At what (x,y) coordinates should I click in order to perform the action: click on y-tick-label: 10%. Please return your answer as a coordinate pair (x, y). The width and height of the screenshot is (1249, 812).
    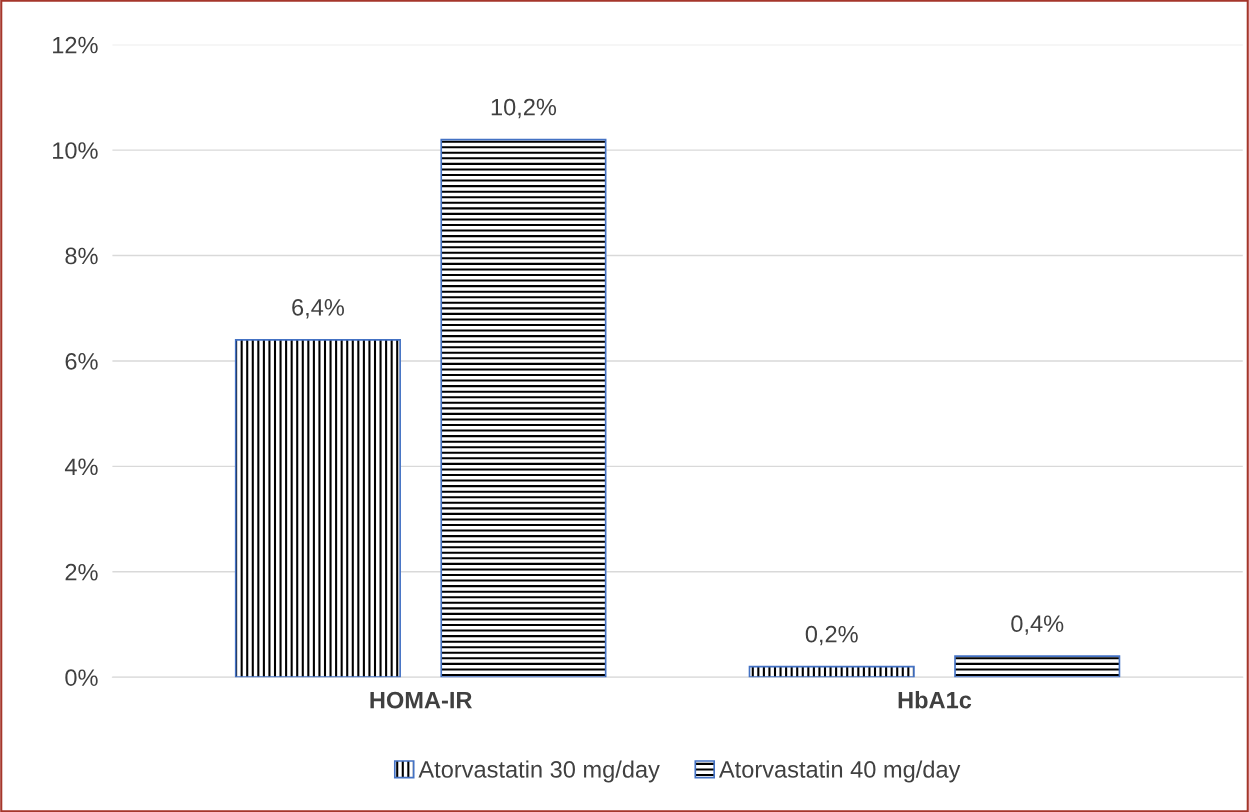
    Looking at the image, I should click on (75, 150).